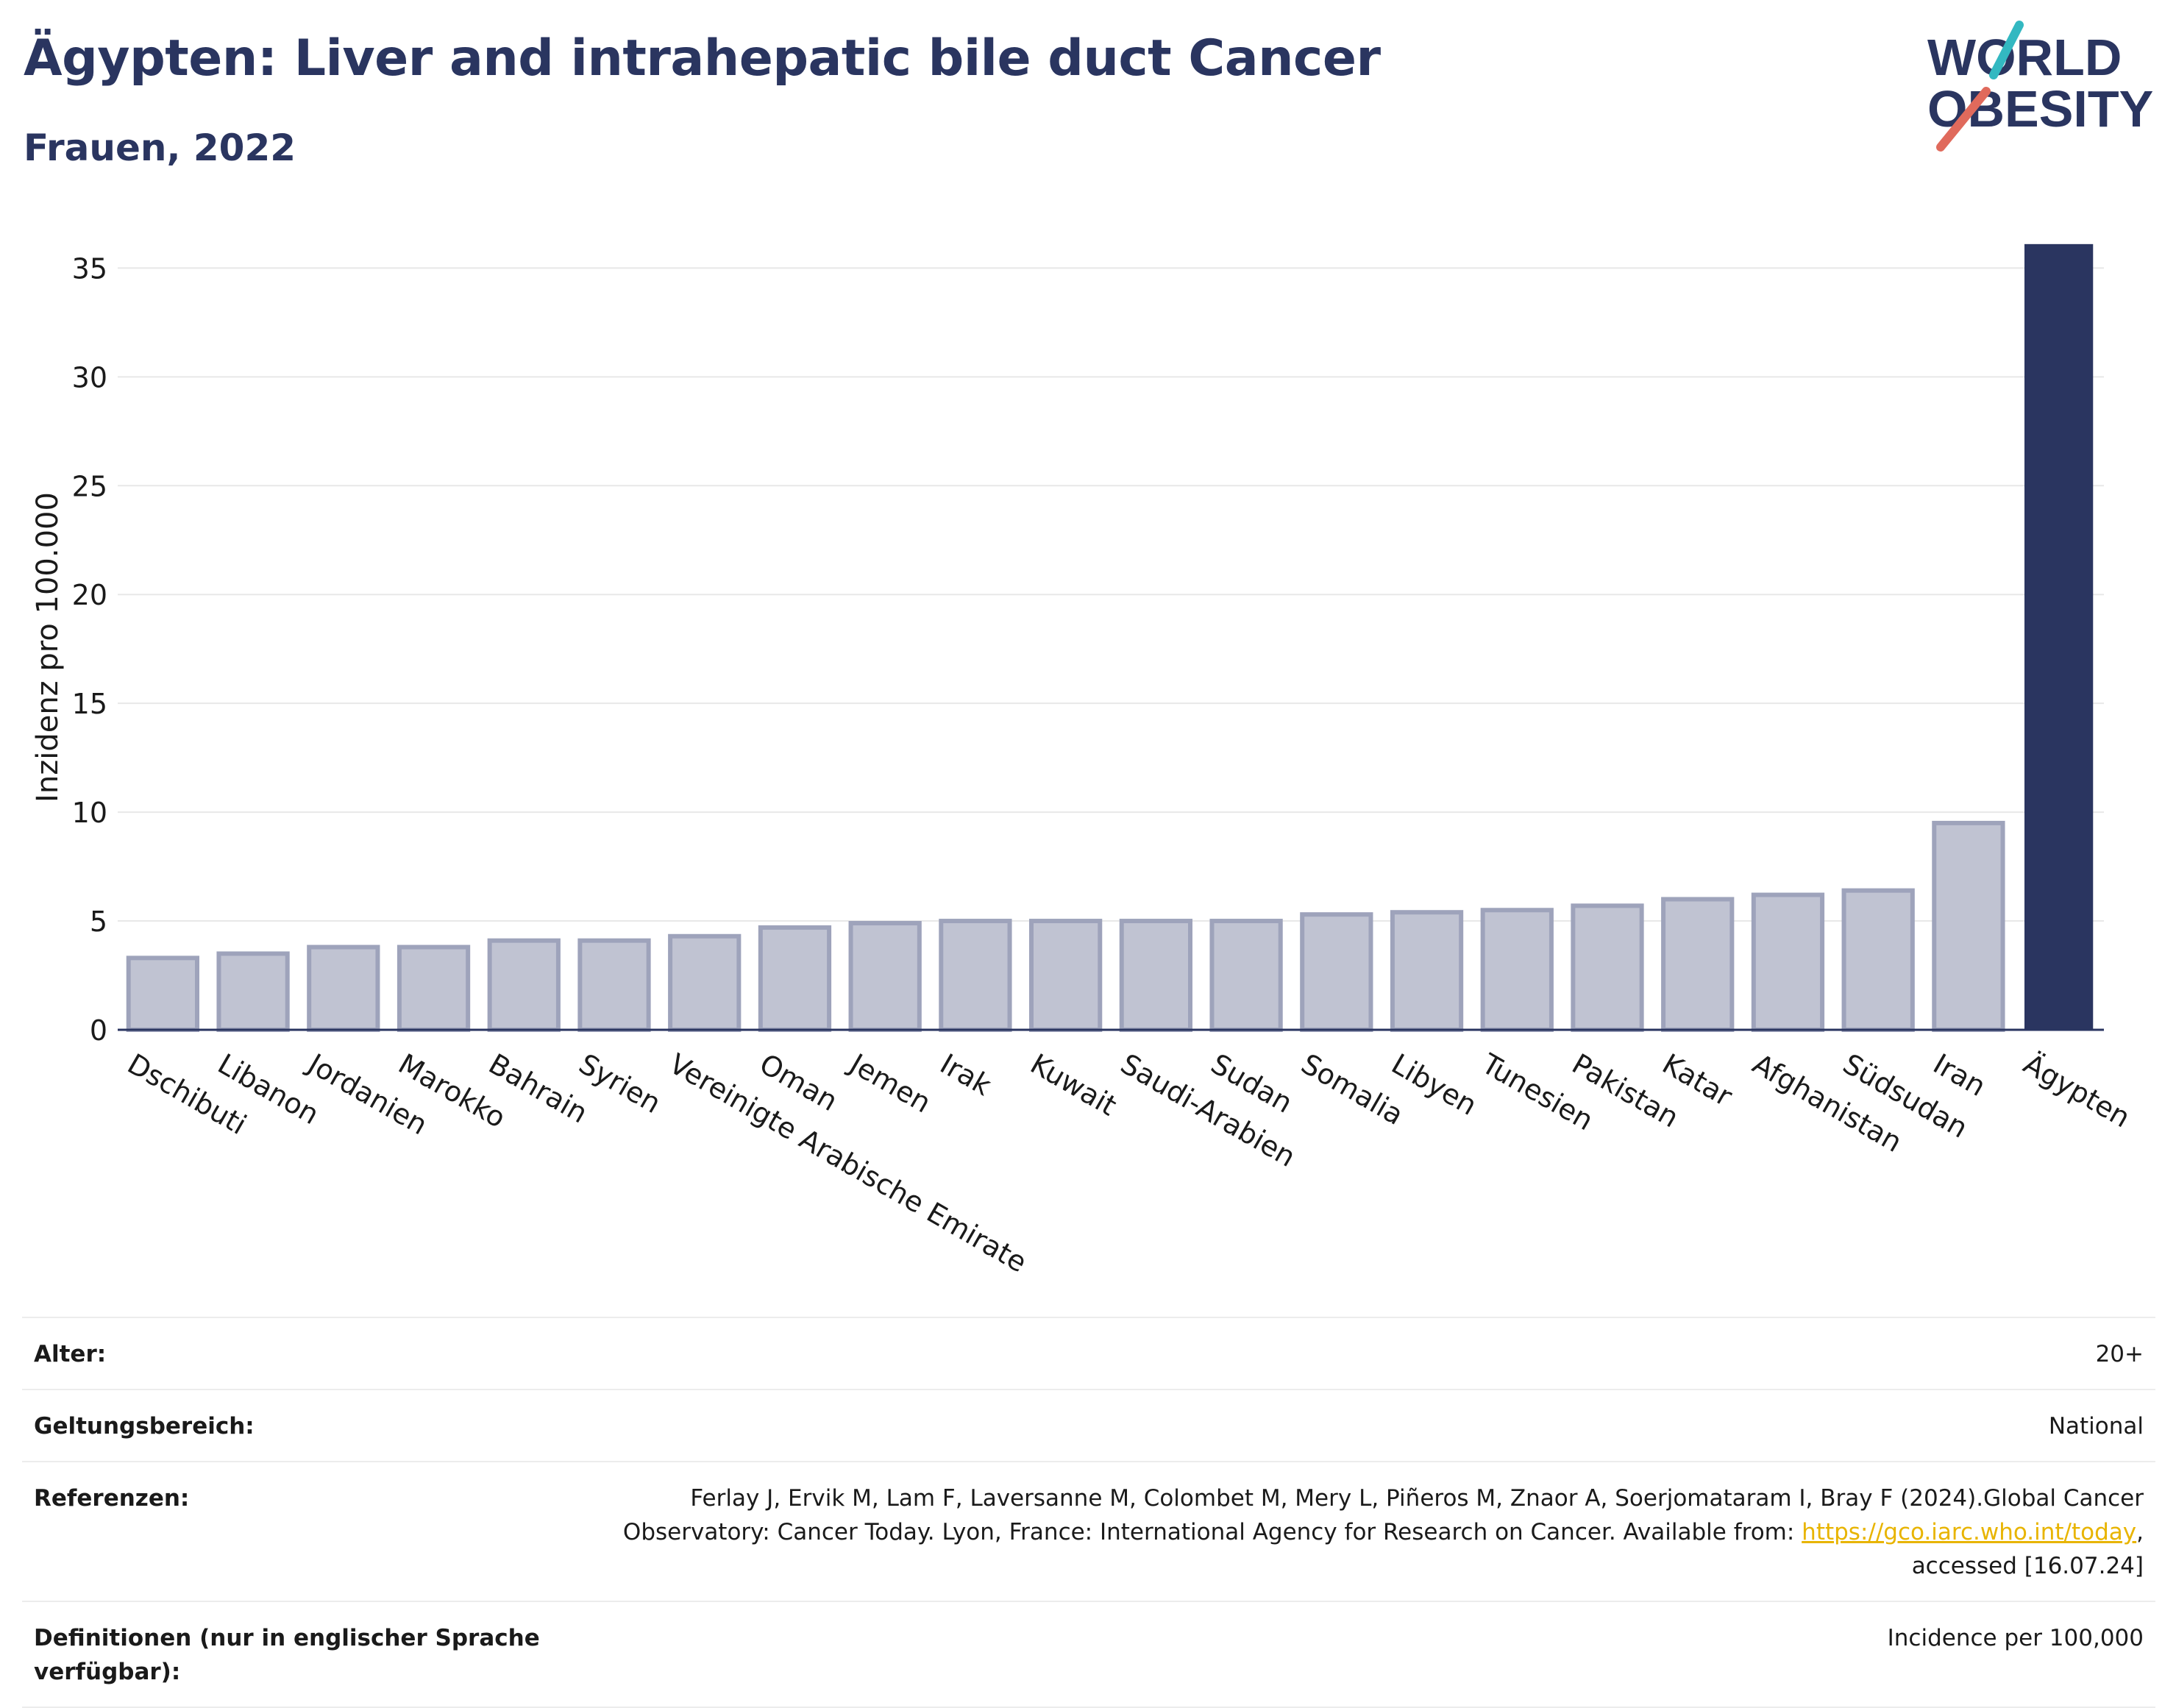 Image resolution: width=2176 pixels, height=1708 pixels. Describe the element at coordinates (1969, 1532) in the screenshot. I see `reference-link: https://gco.iarc.who.int/today` at that location.